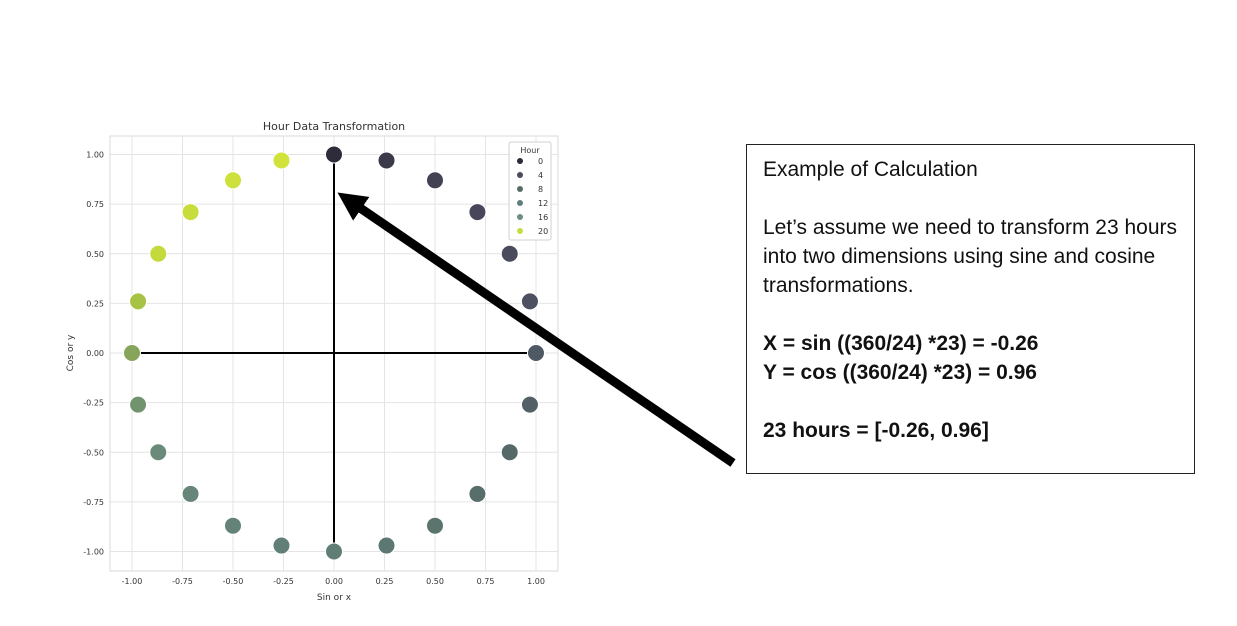 Image resolution: width=1237 pixels, height=626 pixels. Describe the element at coordinates (182, 581) in the screenshot. I see `x-tick-label: -0.75` at that location.